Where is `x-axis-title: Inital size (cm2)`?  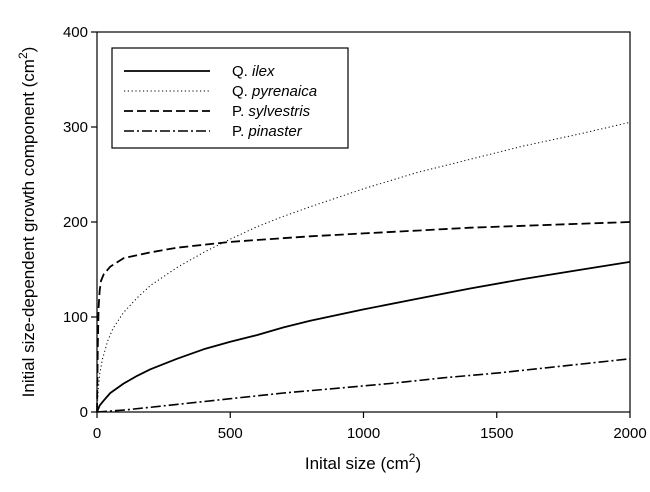 x-axis-title: Inital size (cm2) is located at coordinates (363, 462).